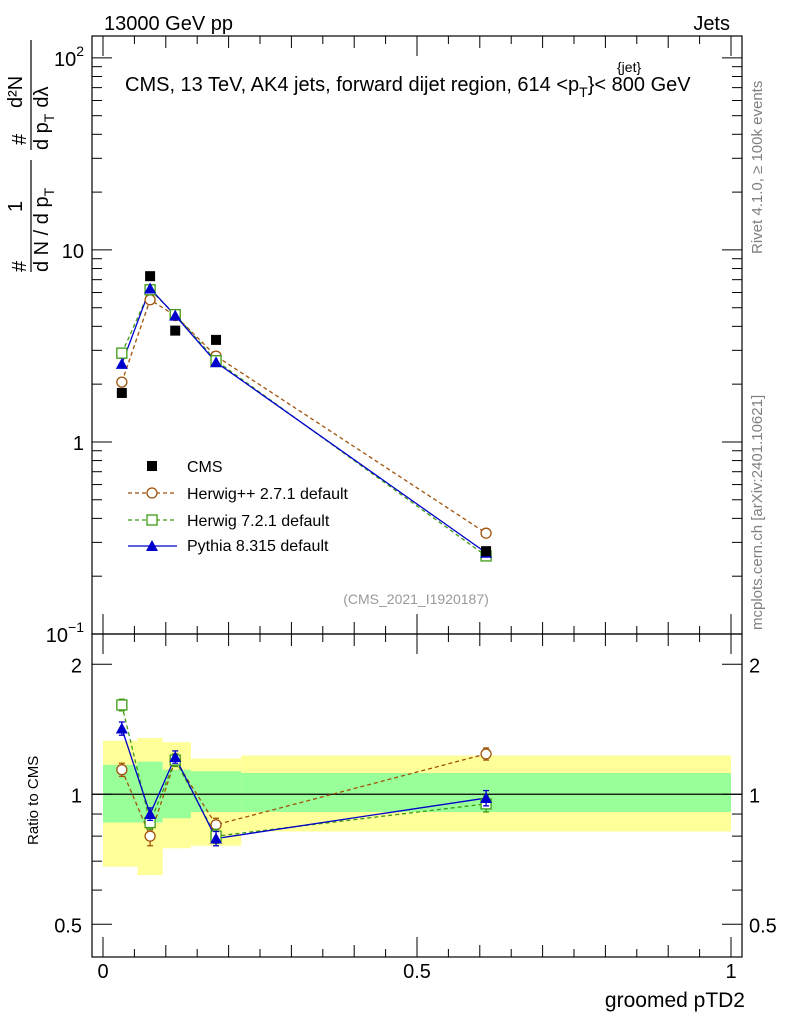 Image resolution: width=786 pixels, height=1024 pixels. I want to click on ylabel-hash2: #, so click(20, 139).